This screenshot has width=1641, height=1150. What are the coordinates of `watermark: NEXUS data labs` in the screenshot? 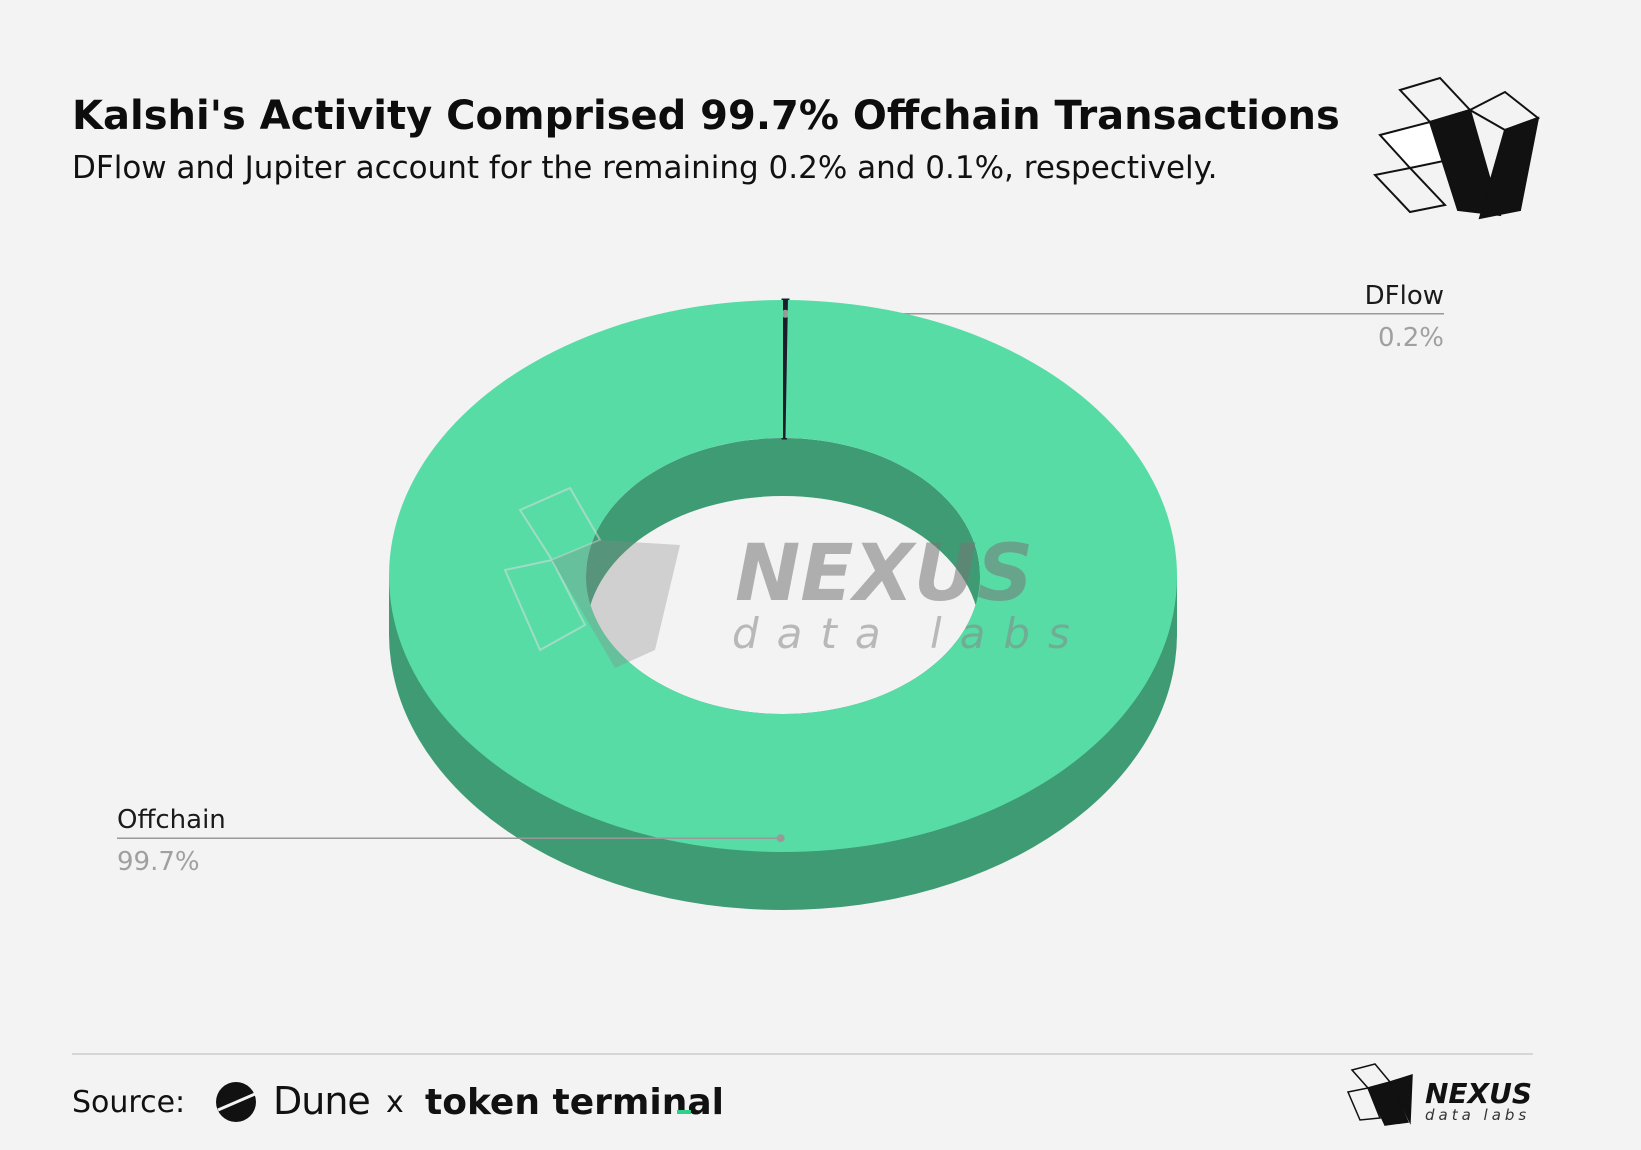 It's located at (795, 577).